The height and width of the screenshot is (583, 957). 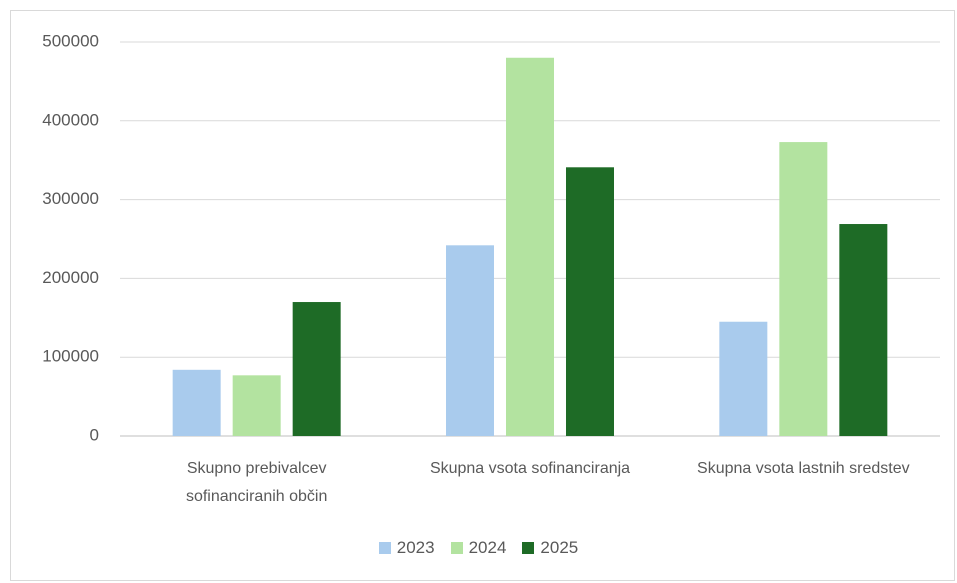 I want to click on legend-label: 2024, so click(x=487, y=547).